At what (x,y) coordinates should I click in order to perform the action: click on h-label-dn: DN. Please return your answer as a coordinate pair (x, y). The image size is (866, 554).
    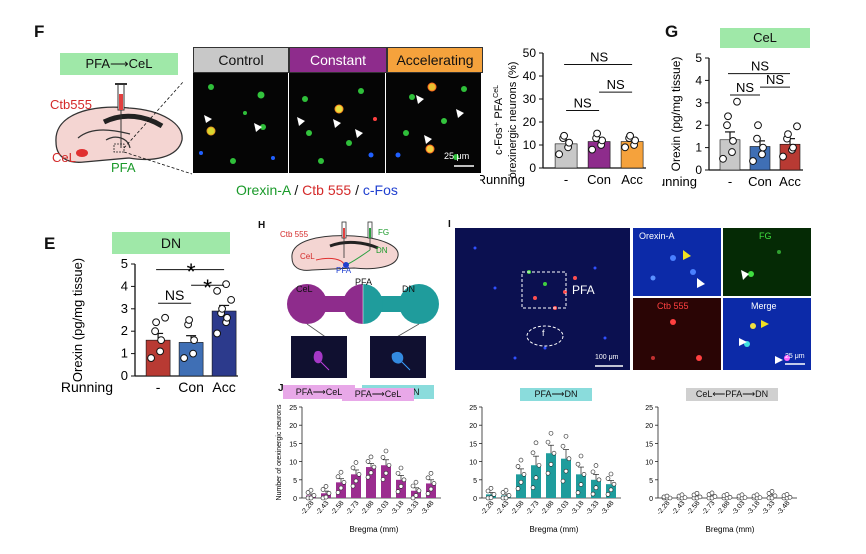
    Looking at the image, I should click on (382, 250).